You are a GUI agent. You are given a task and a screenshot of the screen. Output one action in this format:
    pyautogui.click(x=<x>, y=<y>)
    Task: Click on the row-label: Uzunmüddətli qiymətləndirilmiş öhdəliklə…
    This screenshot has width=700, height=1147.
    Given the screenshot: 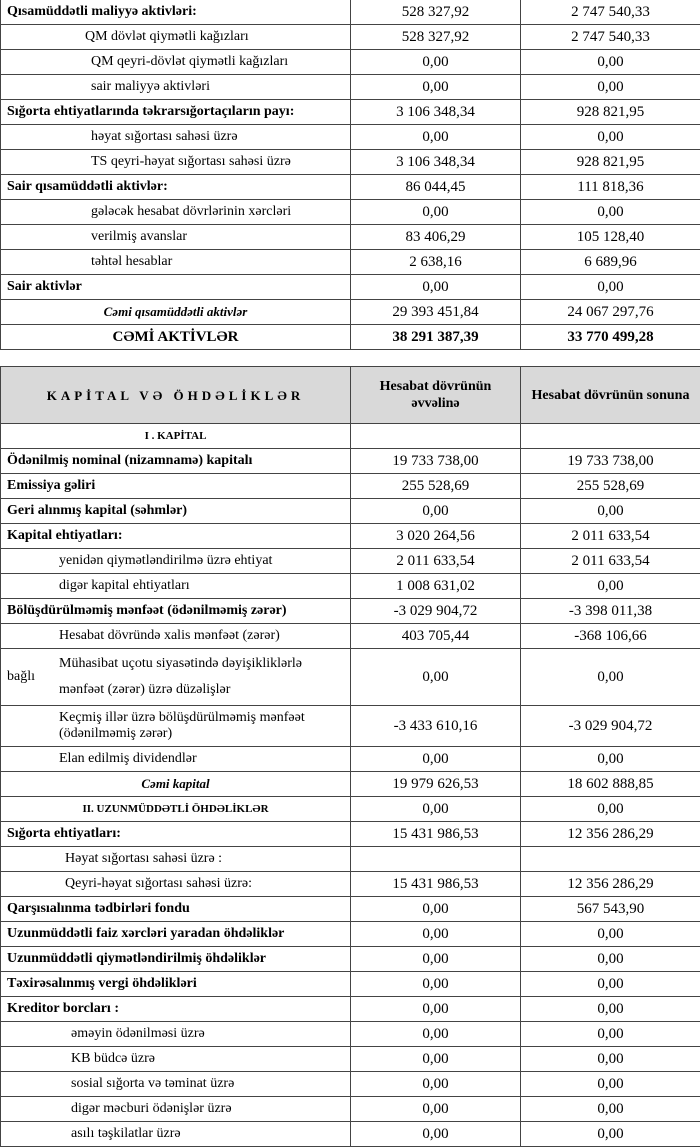 What is the action you would take?
    pyautogui.click(x=176, y=959)
    